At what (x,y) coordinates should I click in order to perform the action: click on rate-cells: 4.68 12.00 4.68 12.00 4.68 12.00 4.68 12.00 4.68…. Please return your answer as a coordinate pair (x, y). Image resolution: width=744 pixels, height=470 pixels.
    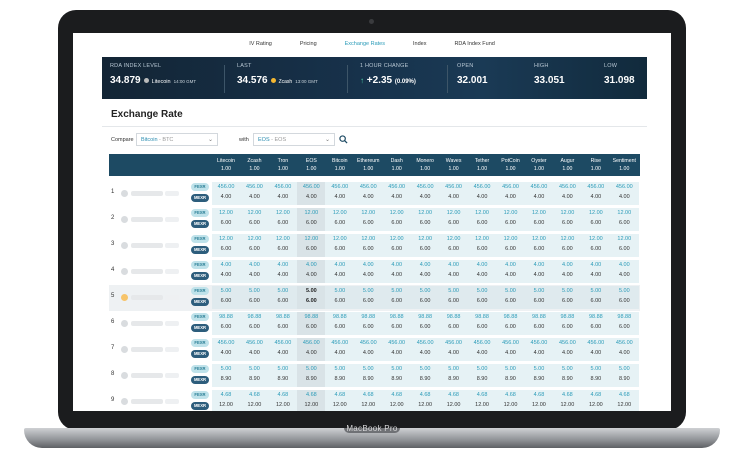
    Looking at the image, I should click on (425, 400).